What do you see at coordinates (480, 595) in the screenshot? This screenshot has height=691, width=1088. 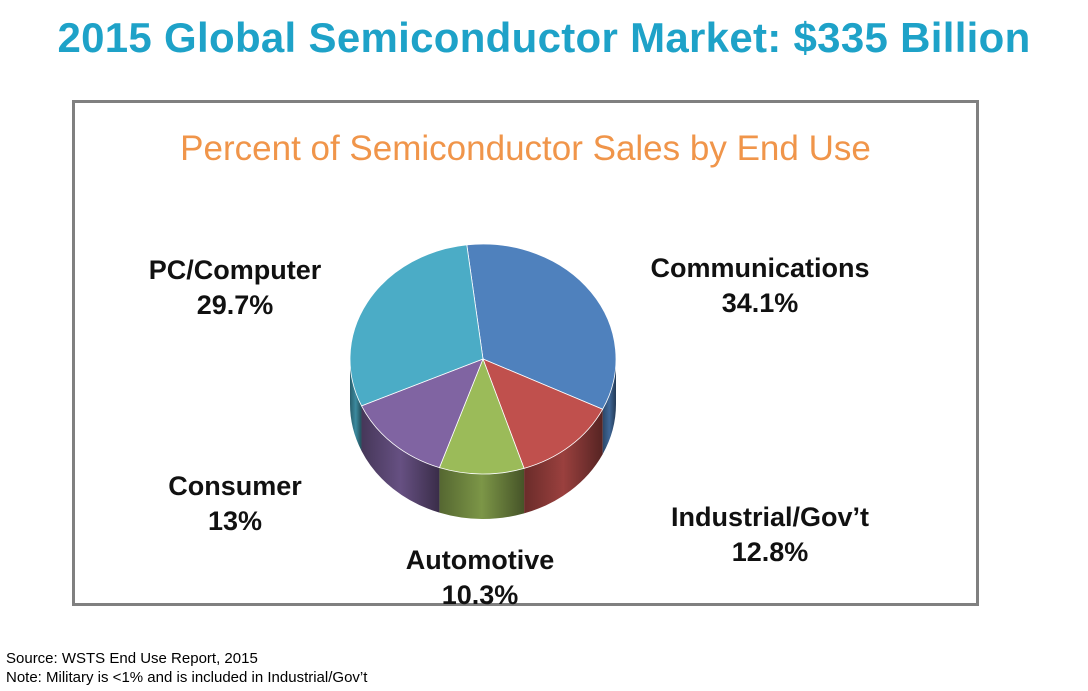 I see `slice-value: 10.3%` at bounding box center [480, 595].